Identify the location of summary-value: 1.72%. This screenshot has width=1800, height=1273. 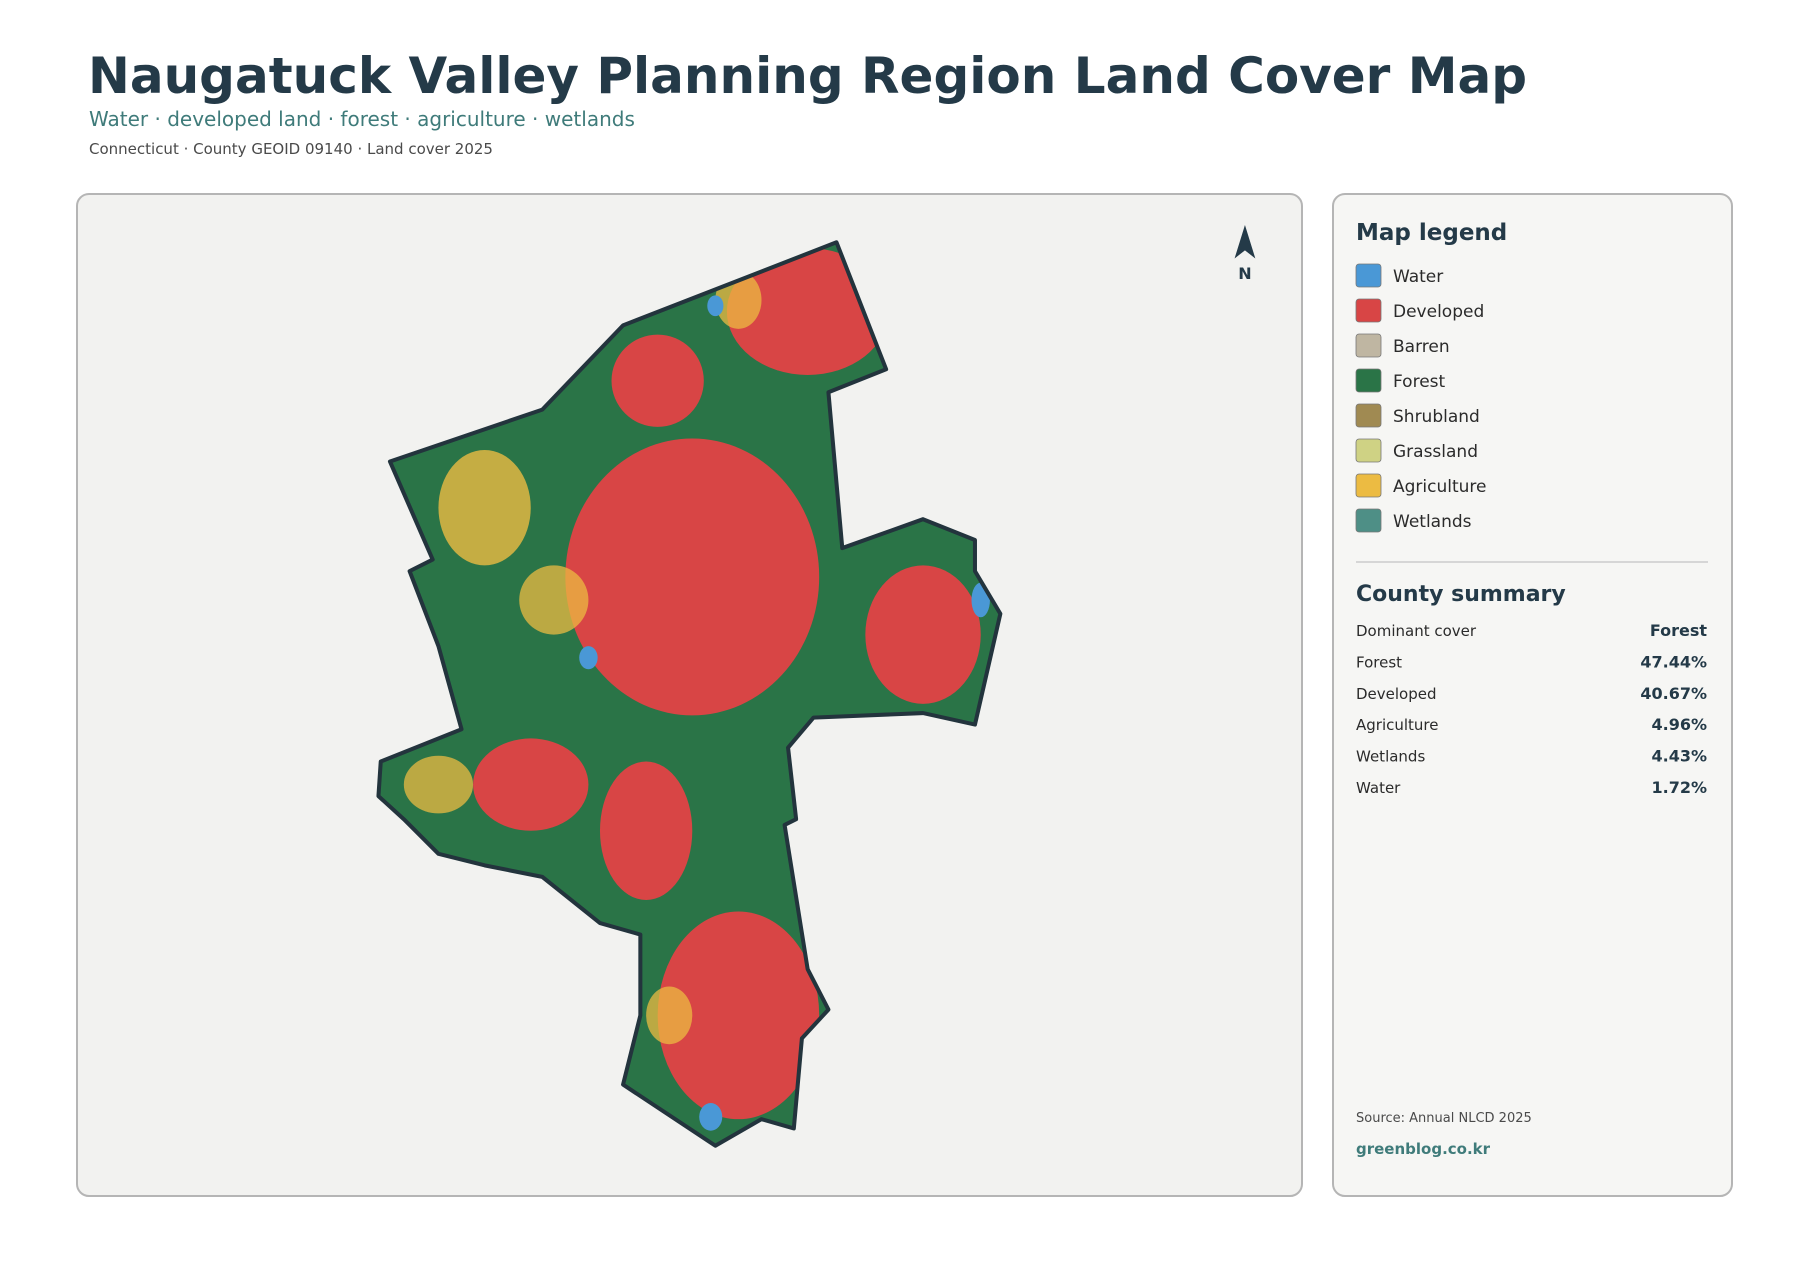
(1679, 787).